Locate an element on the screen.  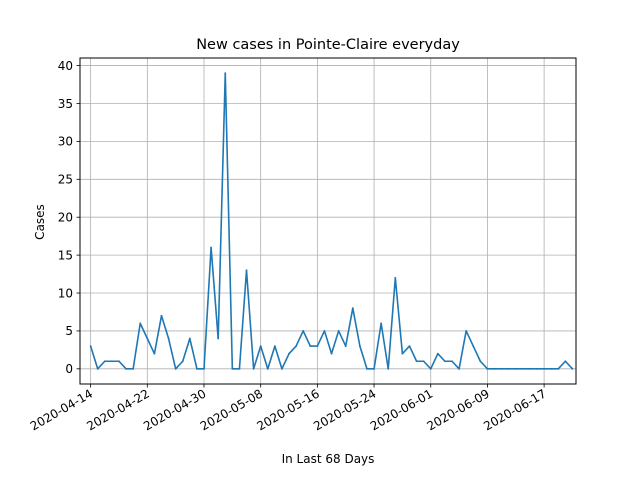
y-tick-label: 10 is located at coordinates (65, 293).